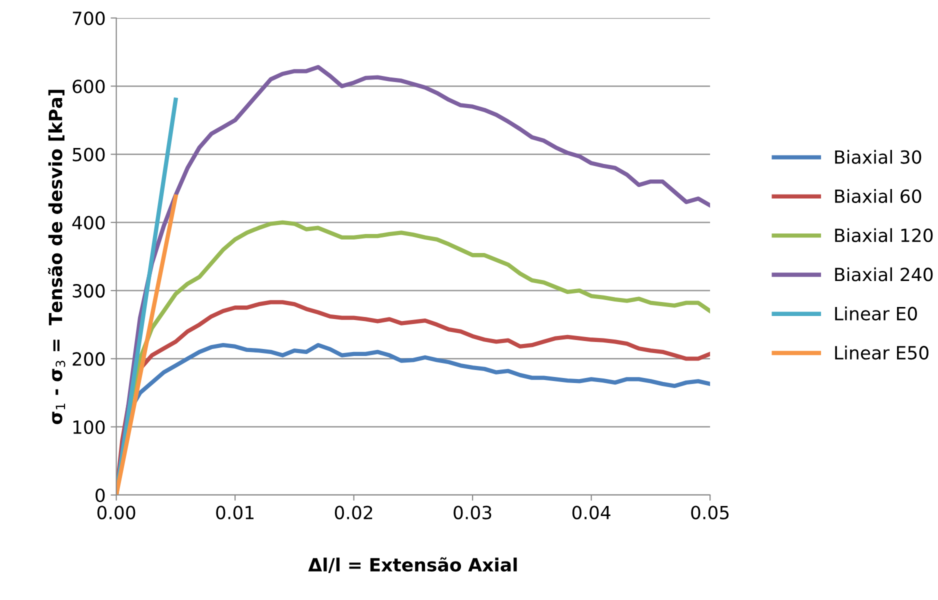 This screenshot has width=938, height=600. I want to click on legend-label: Biaxial 30, so click(878, 157).